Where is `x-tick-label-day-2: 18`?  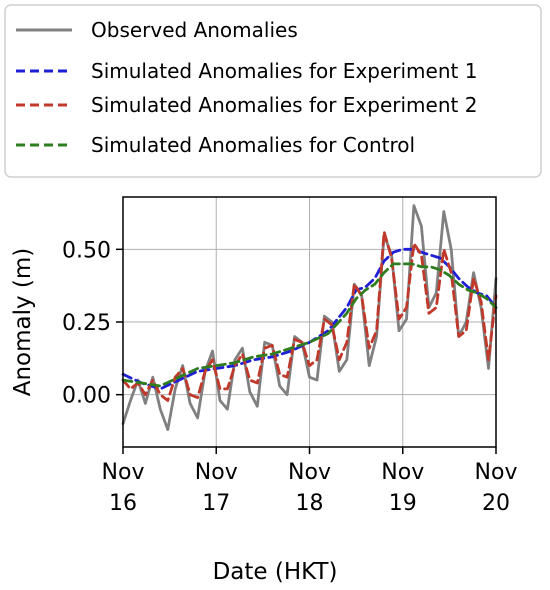
x-tick-label-day-2: 18 is located at coordinates (310, 503).